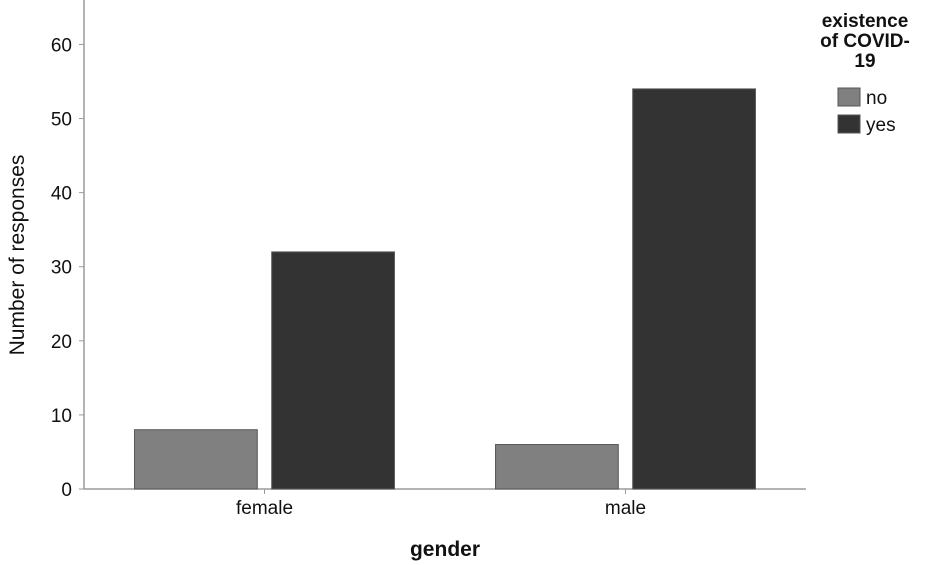  I want to click on x-tick-label-male: male, so click(625, 508).